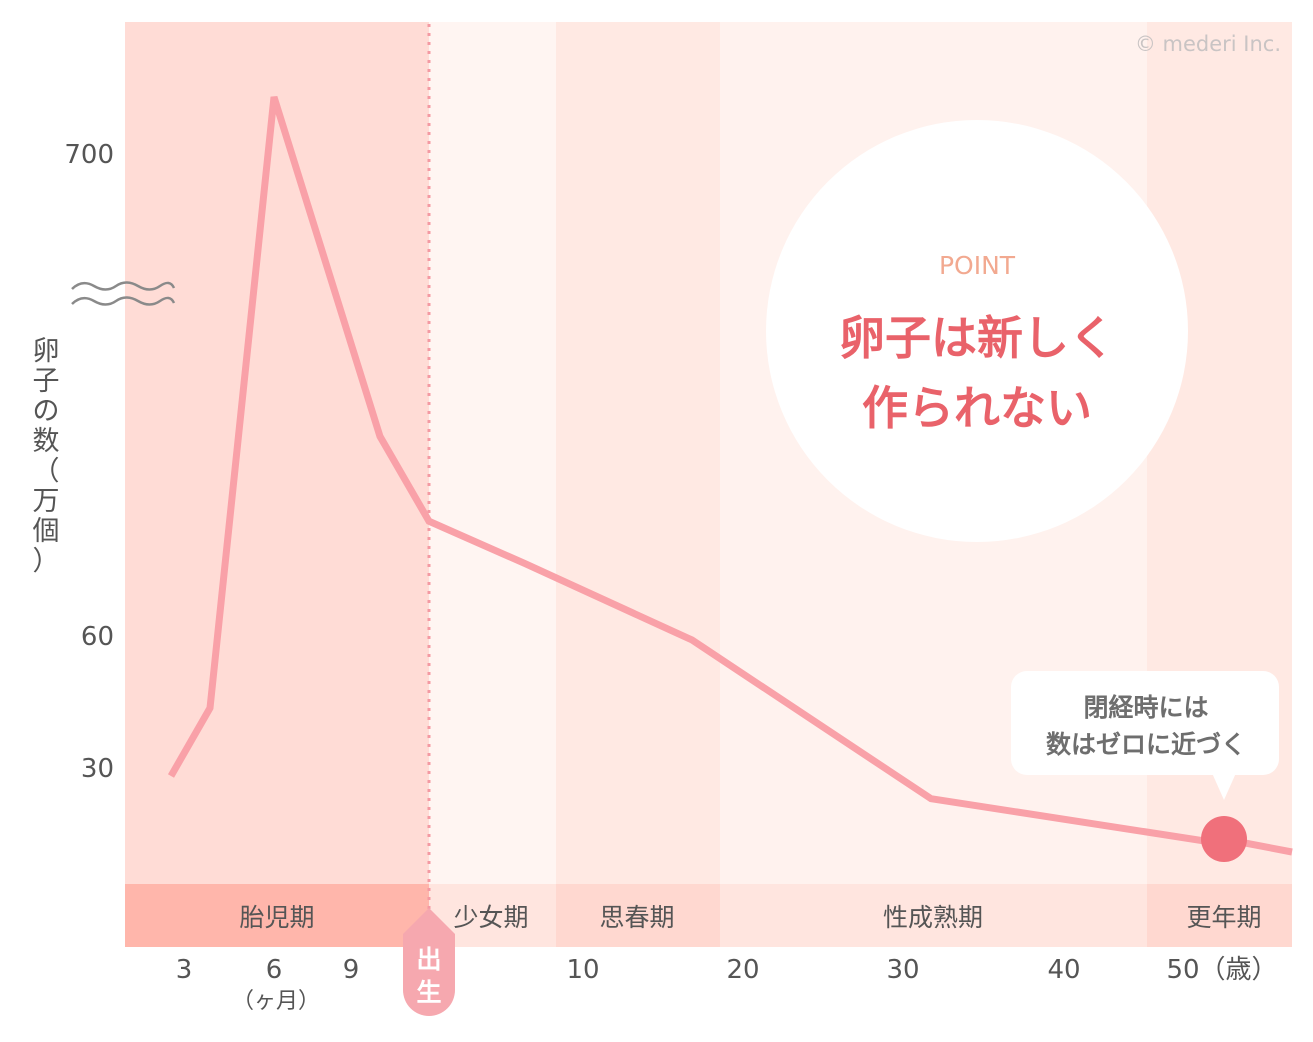 The height and width of the screenshot is (1042, 1313). What do you see at coordinates (46, 531) in the screenshot?
I see `y-axis-label-char: 個` at bounding box center [46, 531].